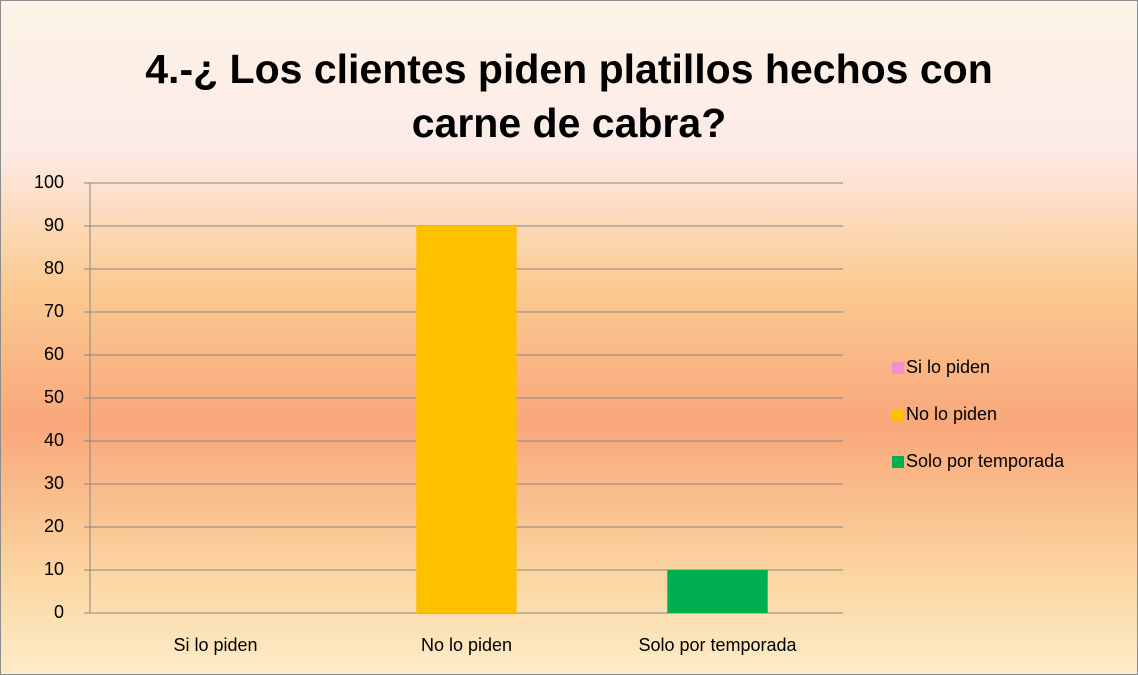 This screenshot has width=1138, height=675. Describe the element at coordinates (948, 367) in the screenshot. I see `legend-label: Si lo piden` at that location.